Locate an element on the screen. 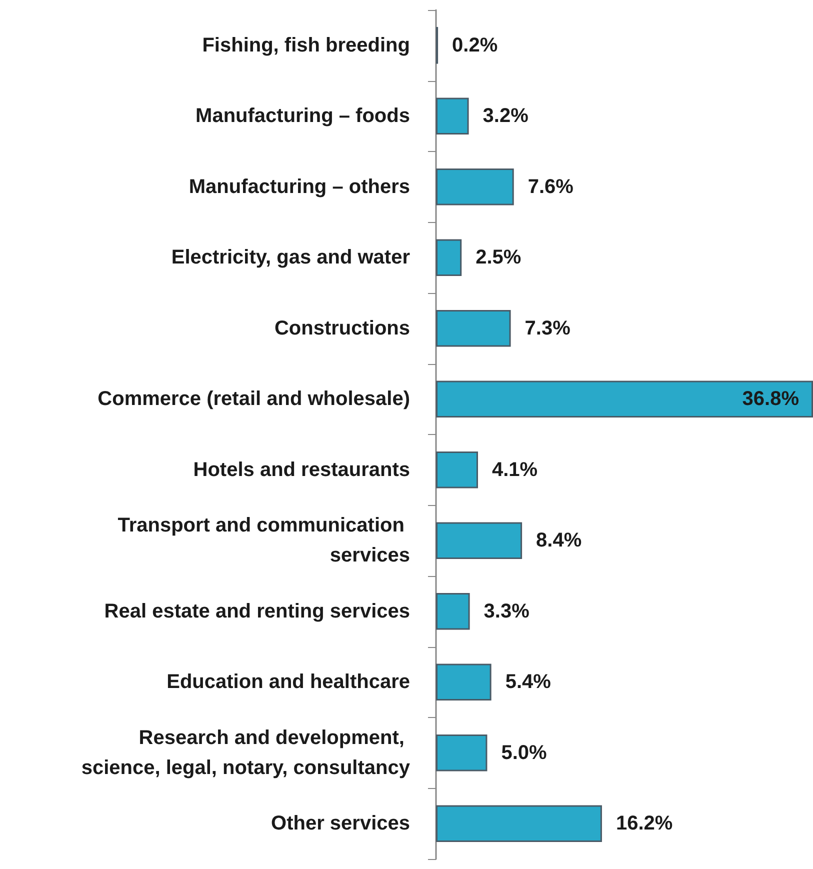  data-label: 7.6% is located at coordinates (551, 187).